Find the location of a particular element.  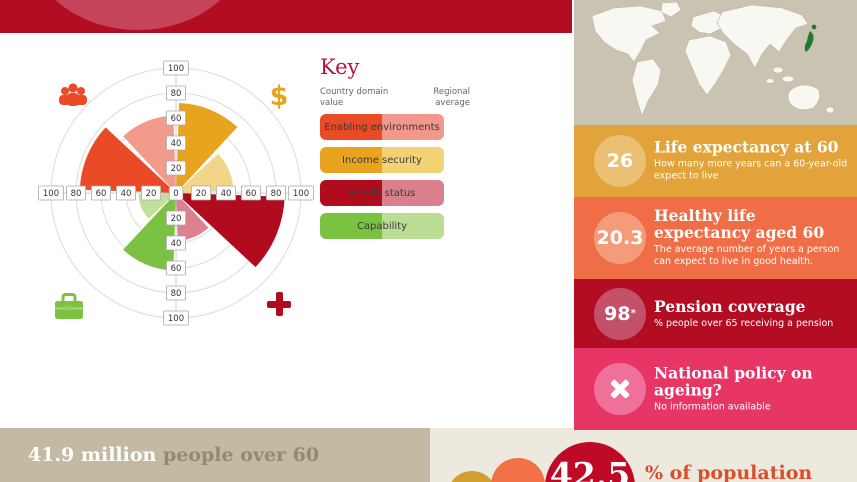

stat-title: Pension coverage is located at coordinates (730, 306).